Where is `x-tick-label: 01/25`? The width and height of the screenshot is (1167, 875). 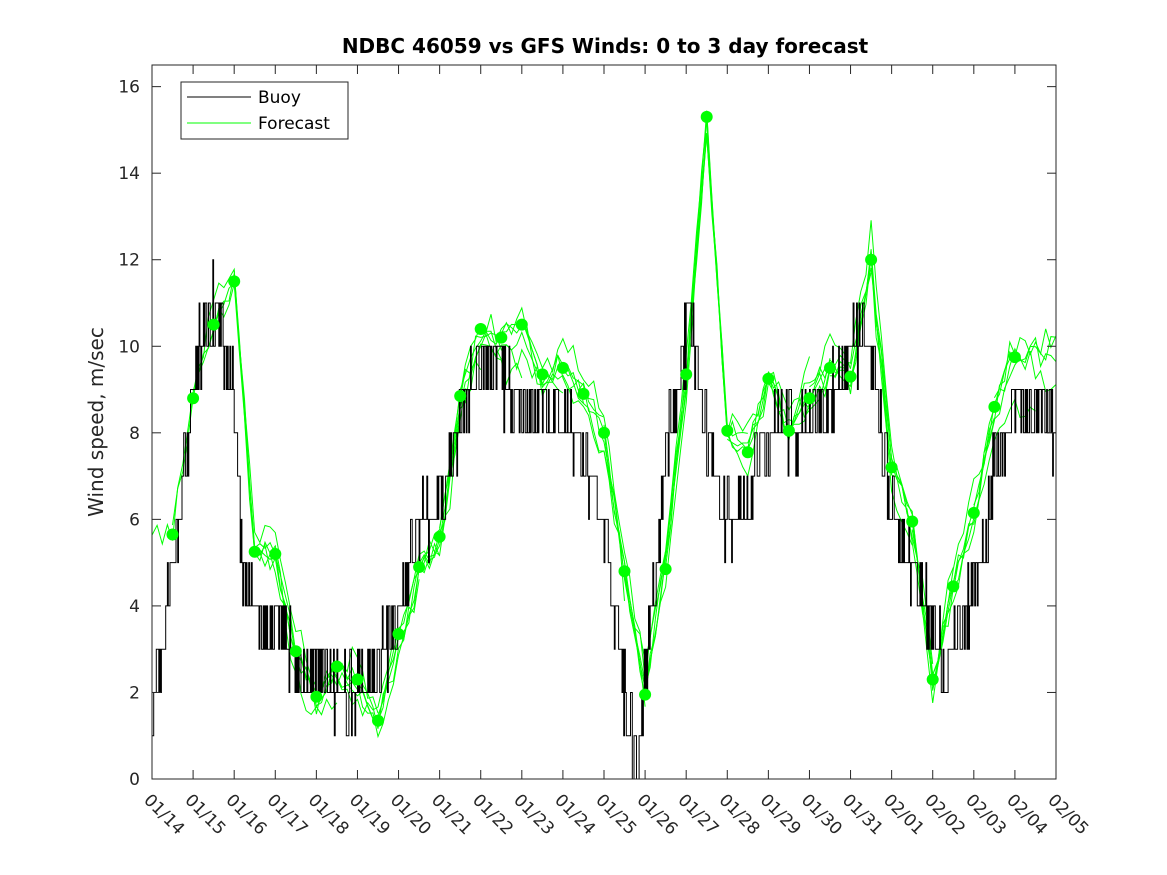 x-tick-label: 01/25 is located at coordinates (615, 814).